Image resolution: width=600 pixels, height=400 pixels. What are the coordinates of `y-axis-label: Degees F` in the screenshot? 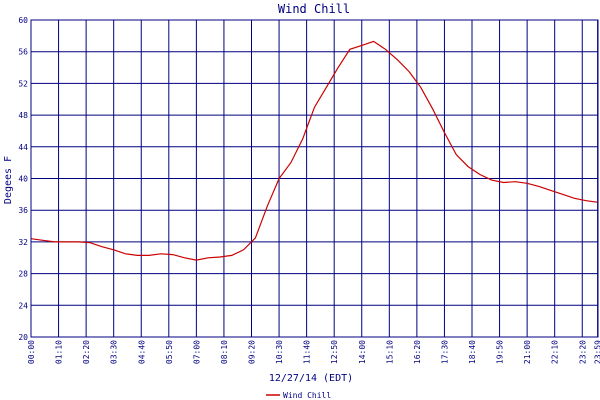 It's located at (8, 180).